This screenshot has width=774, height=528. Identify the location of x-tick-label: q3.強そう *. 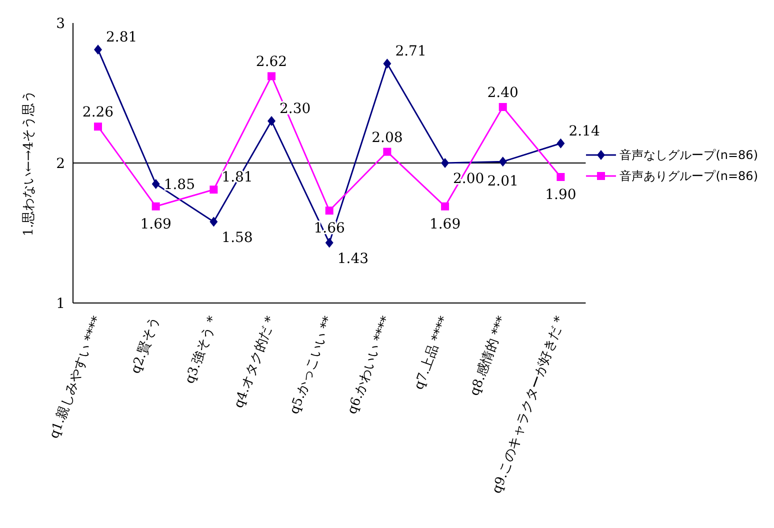
(201, 350).